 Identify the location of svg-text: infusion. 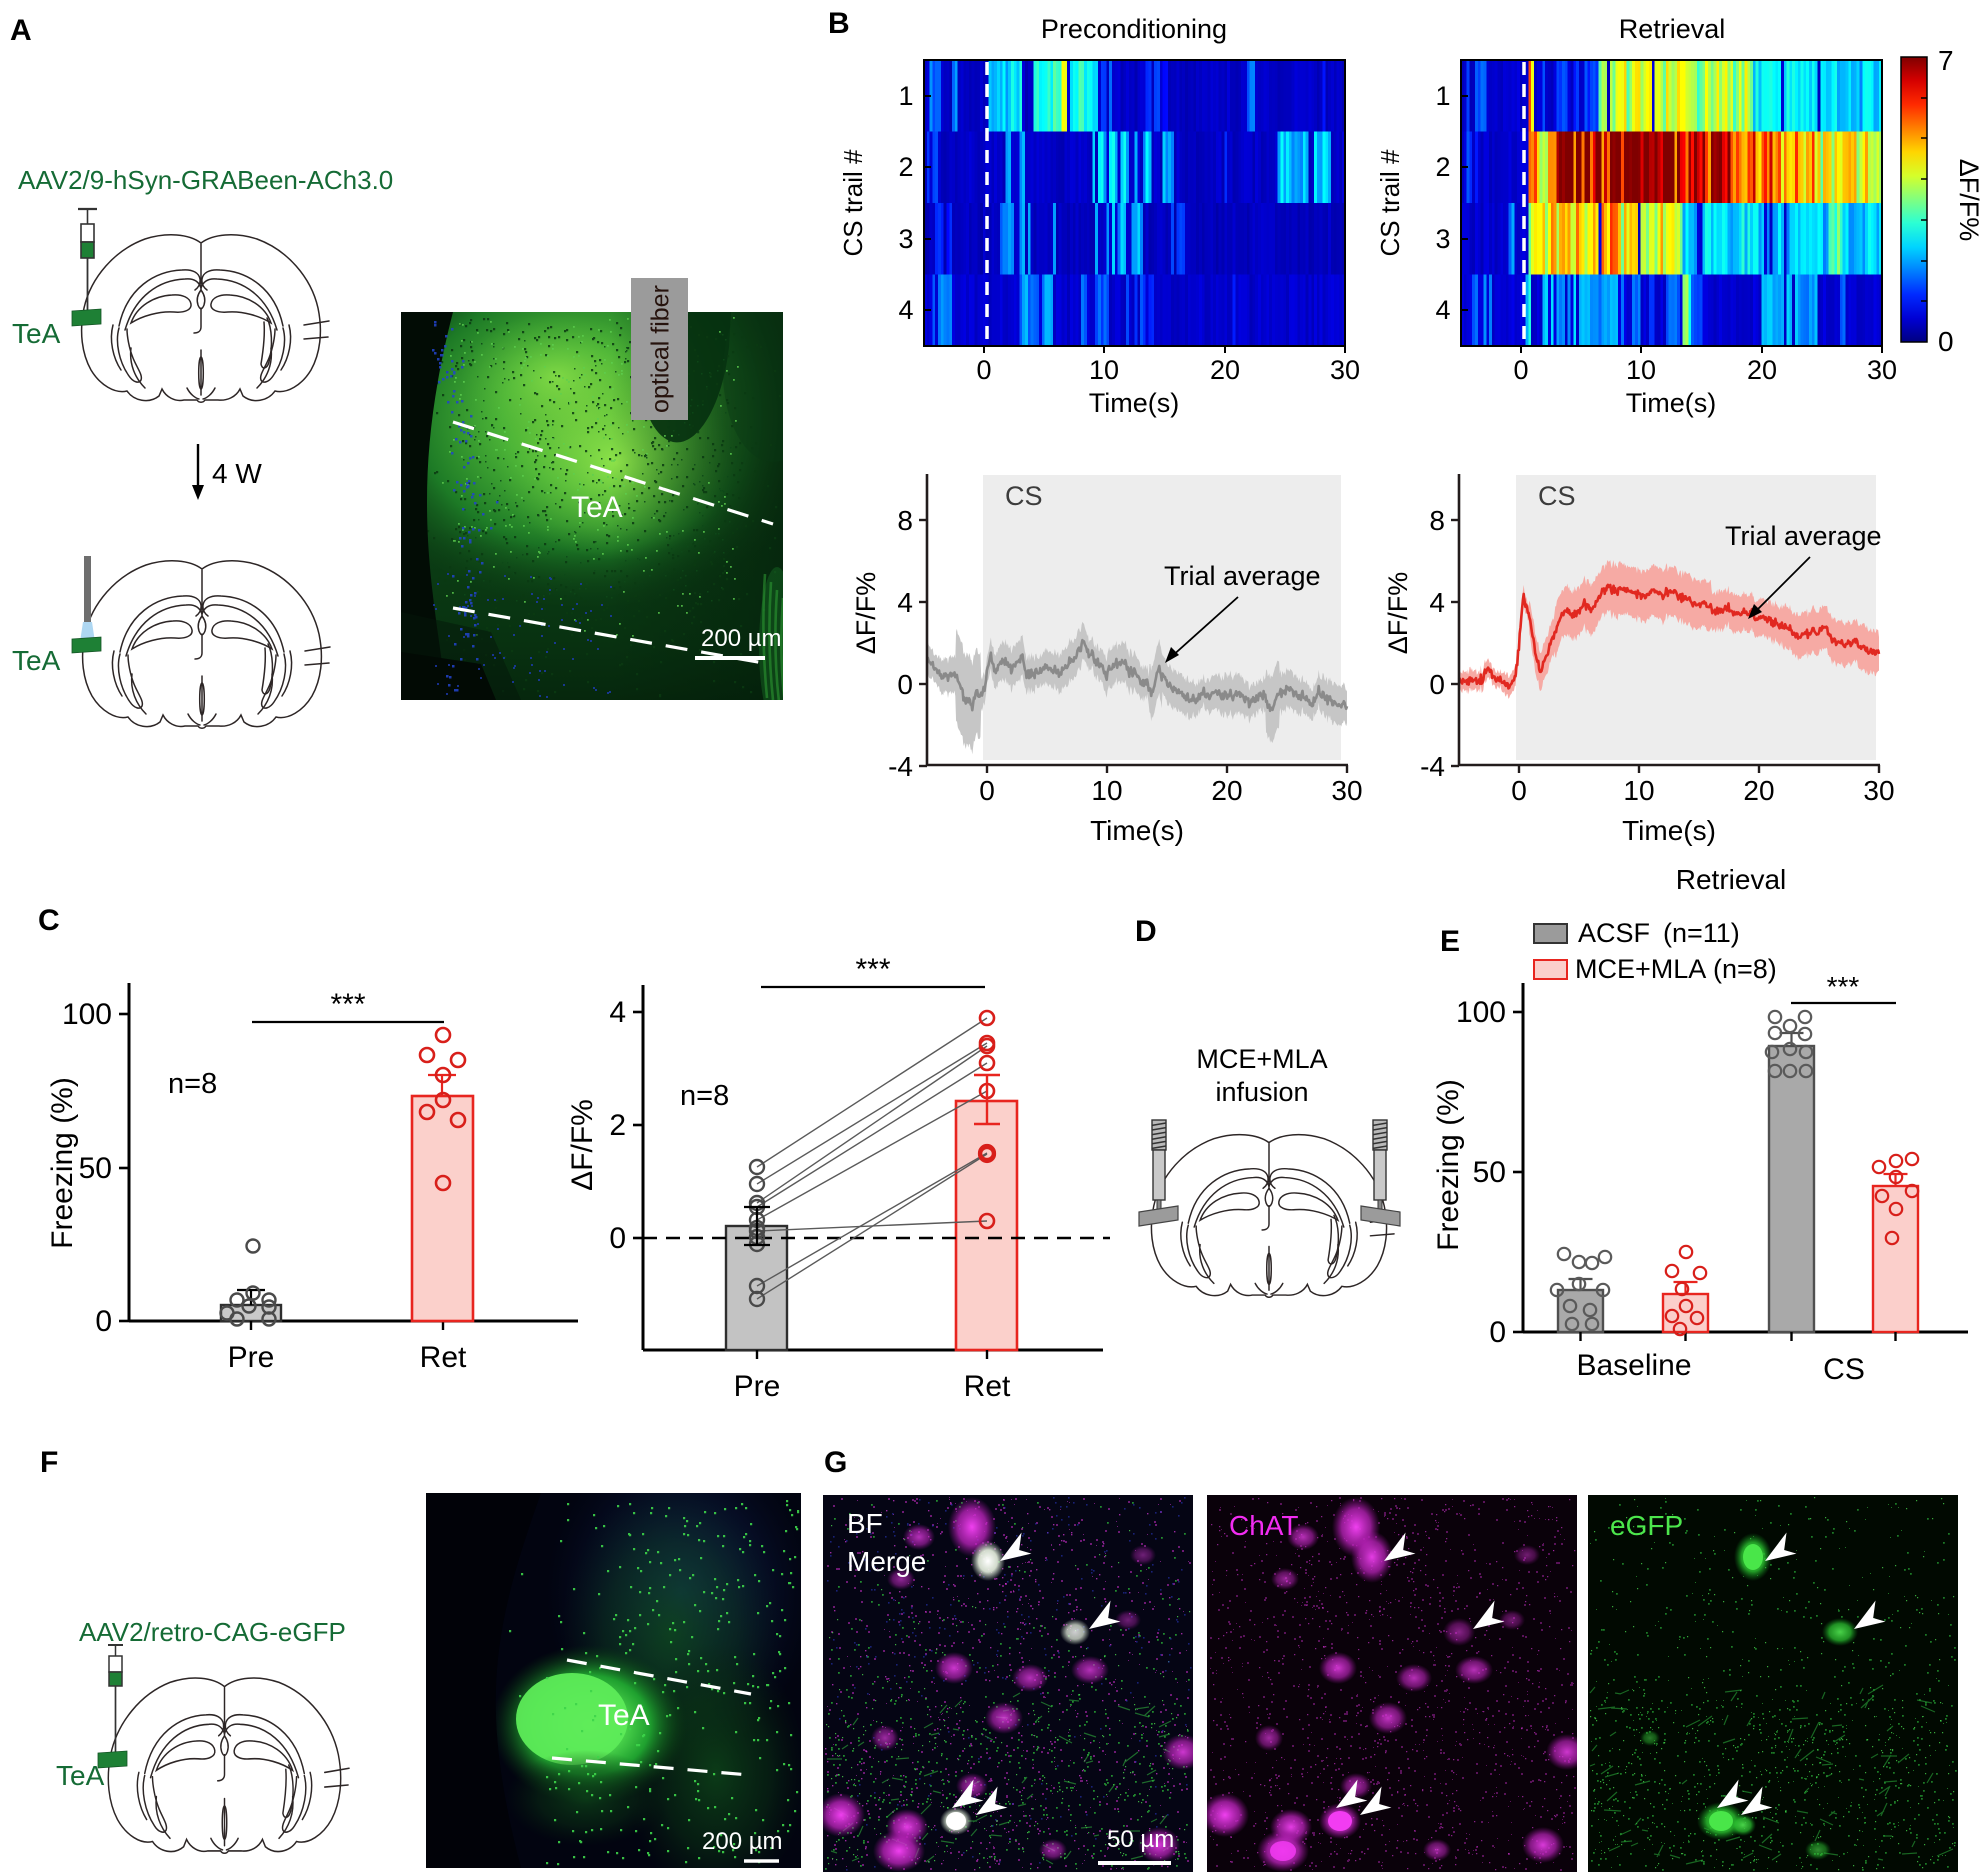
(1261, 1092).